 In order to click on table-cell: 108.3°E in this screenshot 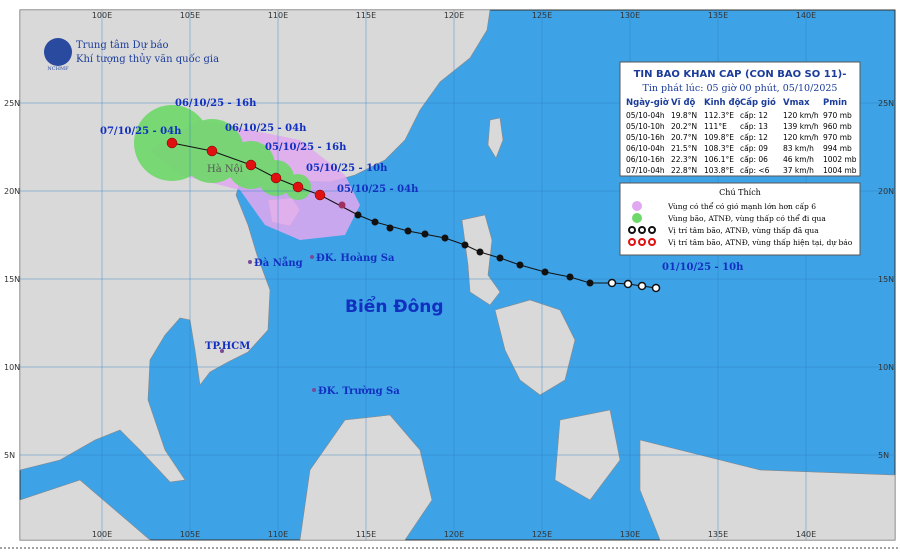, I will do `click(719, 148)`.